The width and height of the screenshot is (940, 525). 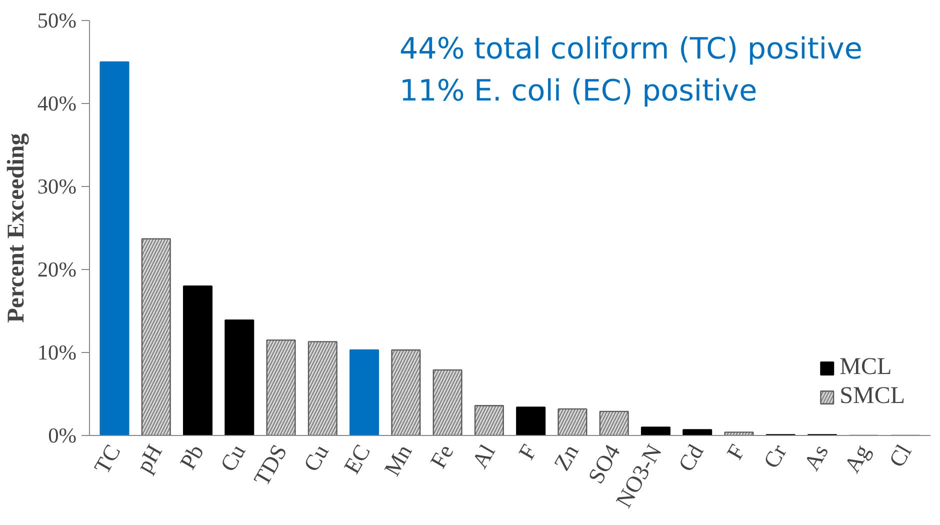 I want to click on x-tick-label: TDS, so click(x=270, y=465).